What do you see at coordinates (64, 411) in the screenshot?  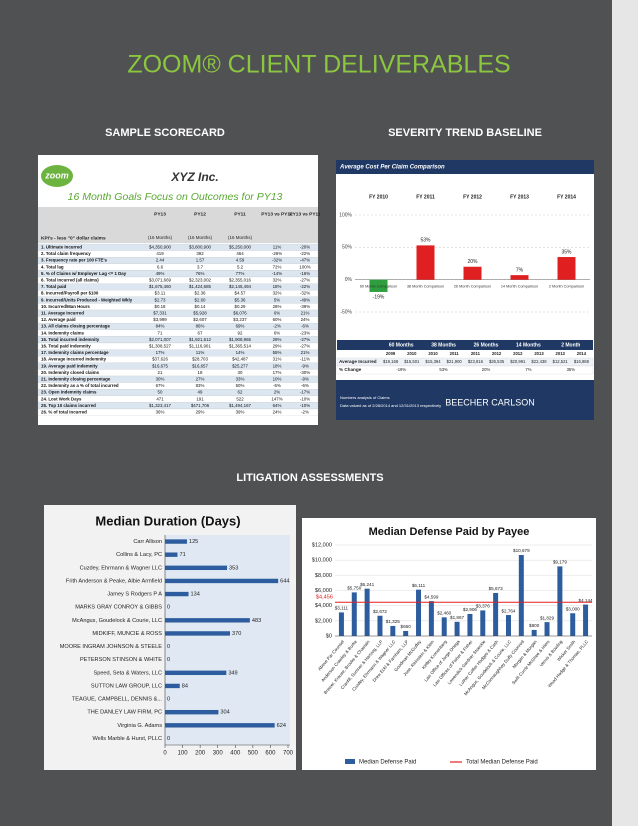 I see `table-cell: 26. % of total incurred` at bounding box center [64, 411].